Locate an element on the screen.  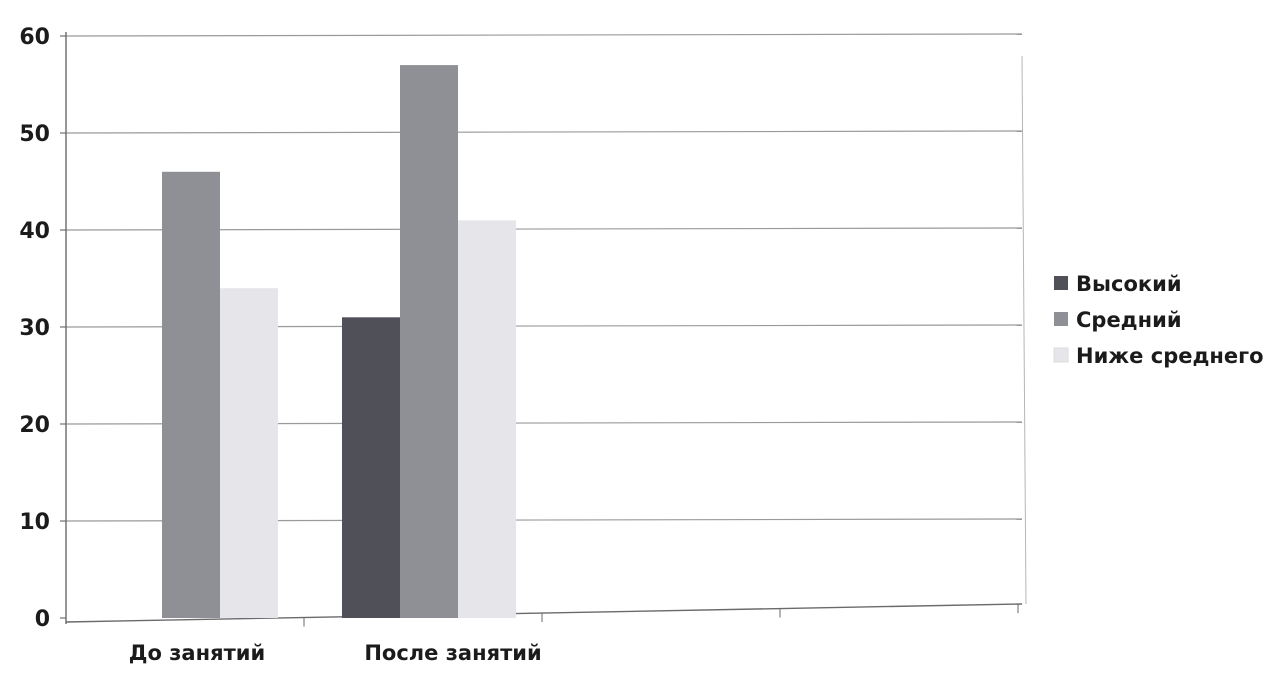
y-tick-label: 30 is located at coordinates (34, 328).